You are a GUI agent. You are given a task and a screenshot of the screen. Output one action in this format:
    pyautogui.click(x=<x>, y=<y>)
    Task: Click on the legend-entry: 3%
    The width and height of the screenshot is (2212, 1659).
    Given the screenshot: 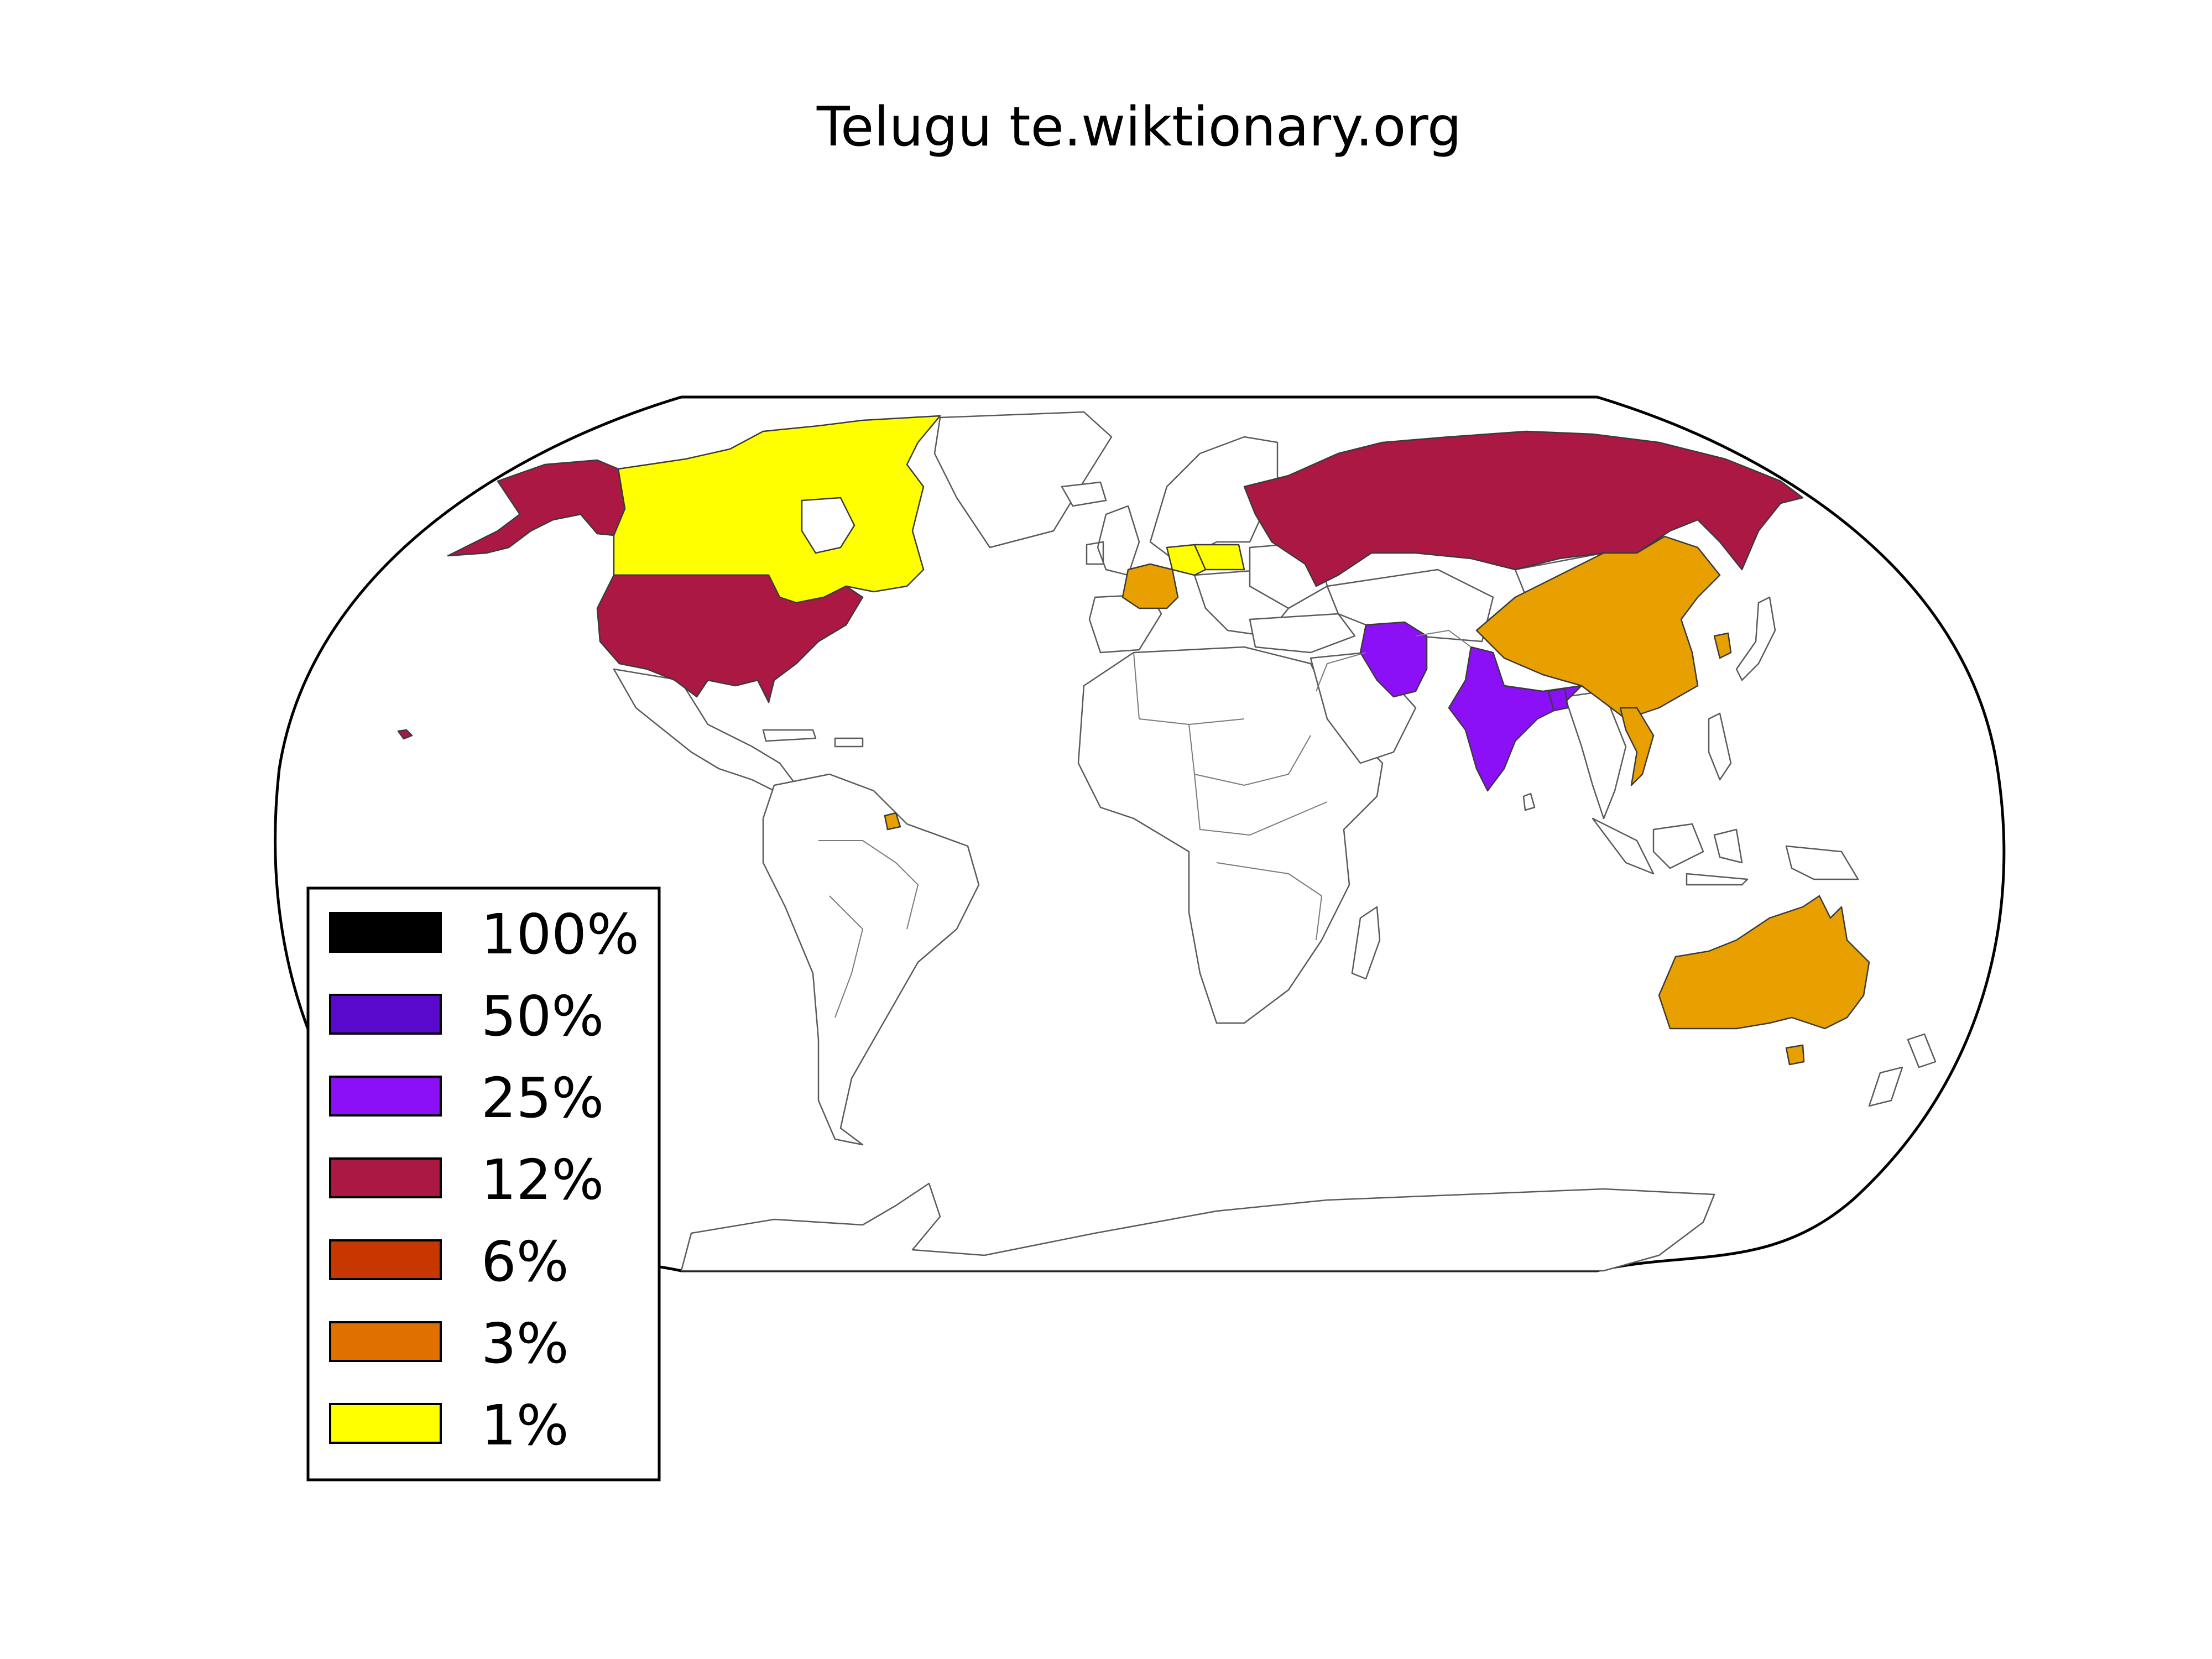 What is the action you would take?
    pyautogui.click(x=449, y=1344)
    